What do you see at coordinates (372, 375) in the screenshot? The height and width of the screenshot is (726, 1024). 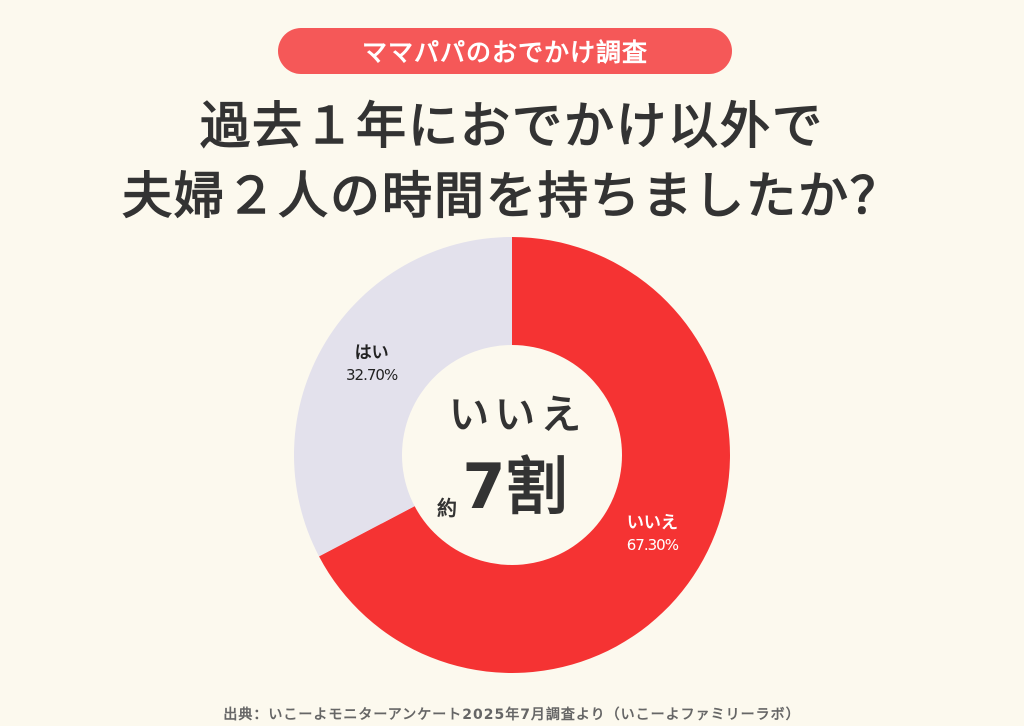 I see `slice-value-label: 32.70%` at bounding box center [372, 375].